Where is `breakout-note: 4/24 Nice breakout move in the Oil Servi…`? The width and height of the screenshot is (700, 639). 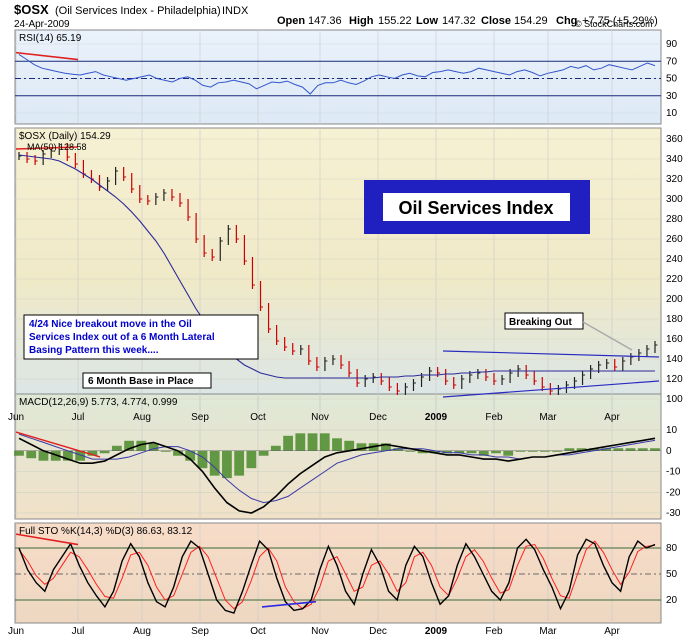
breakout-note: 4/24 Nice breakout move in the Oil Servi… is located at coordinates (141, 337).